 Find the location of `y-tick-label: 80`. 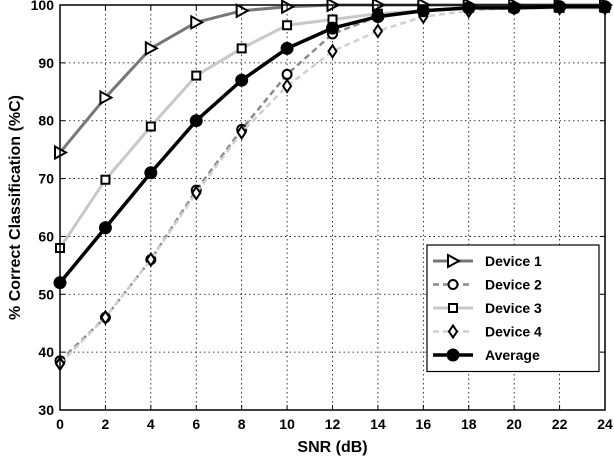

y-tick-label: 80 is located at coordinates (46, 121).